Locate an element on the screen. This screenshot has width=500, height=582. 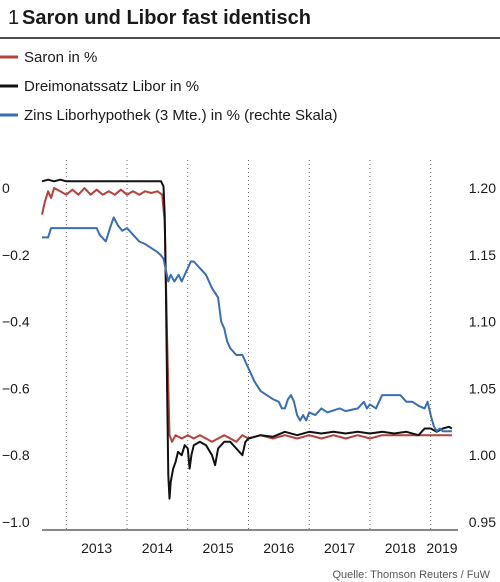
y-left-tick-label: −0.6 is located at coordinates (16, 388).